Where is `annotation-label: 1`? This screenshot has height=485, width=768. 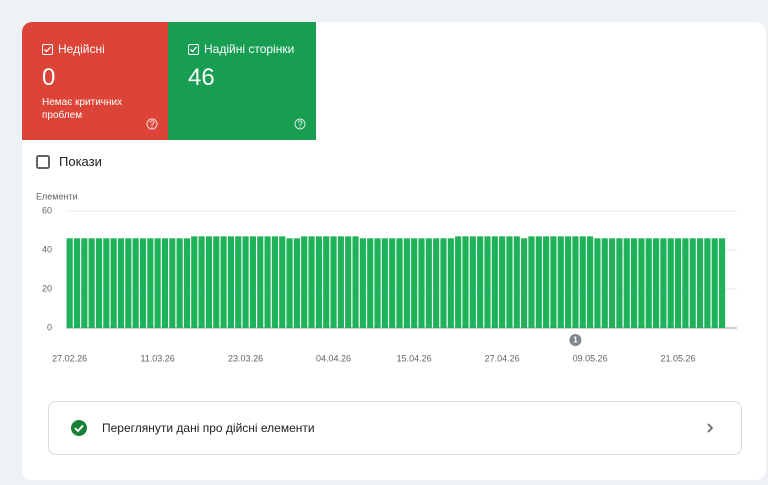 annotation-label: 1 is located at coordinates (575, 340).